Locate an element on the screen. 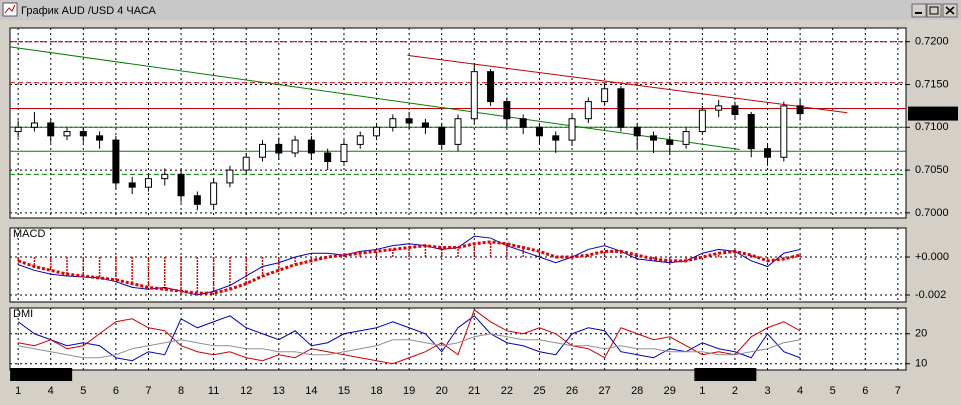 This screenshot has height=405, width=961. x-tick-label: 14 is located at coordinates (311, 391).